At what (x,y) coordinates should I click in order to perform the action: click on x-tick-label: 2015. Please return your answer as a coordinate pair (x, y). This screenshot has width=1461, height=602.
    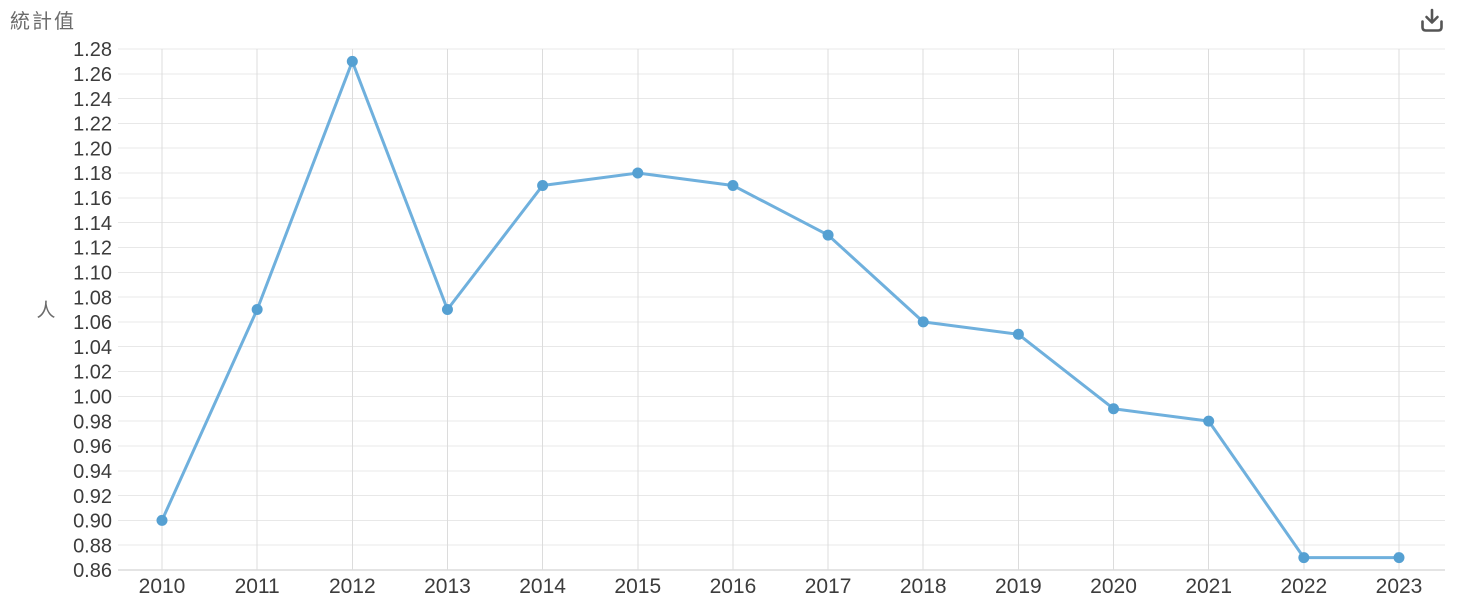
    Looking at the image, I should click on (637, 586).